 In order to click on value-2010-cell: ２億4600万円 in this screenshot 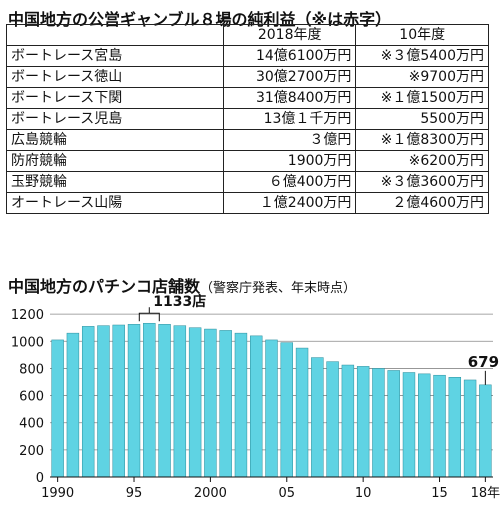, I will do `click(422, 203)`.